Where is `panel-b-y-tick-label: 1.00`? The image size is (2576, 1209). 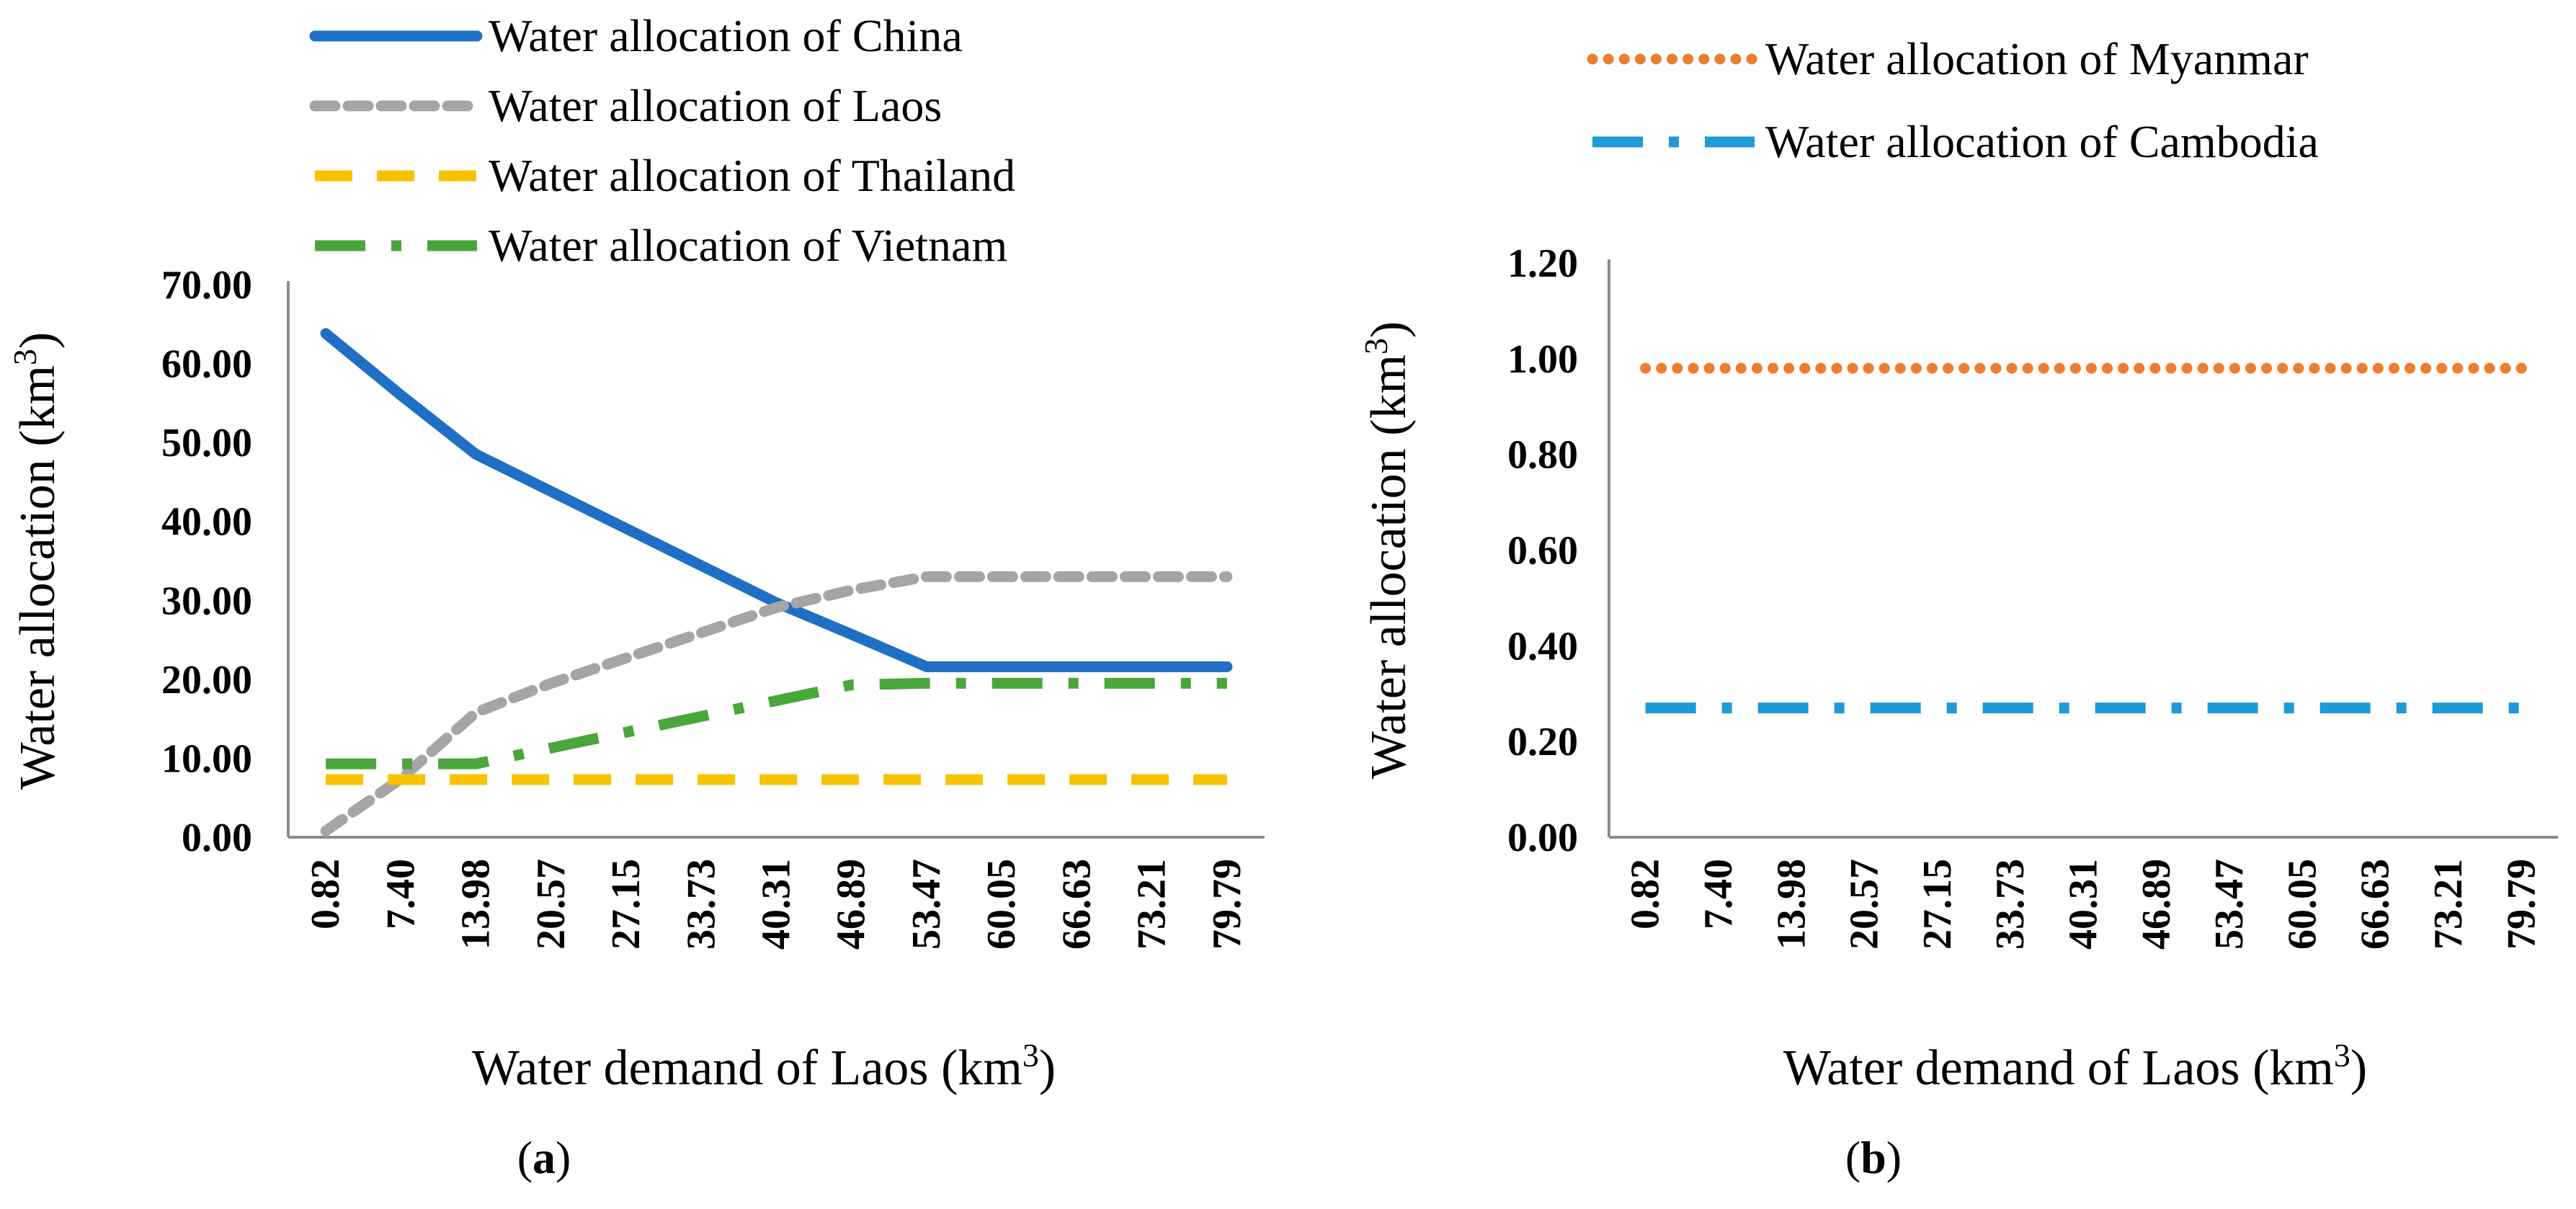
panel-b-y-tick-label: 1.00 is located at coordinates (1542, 360).